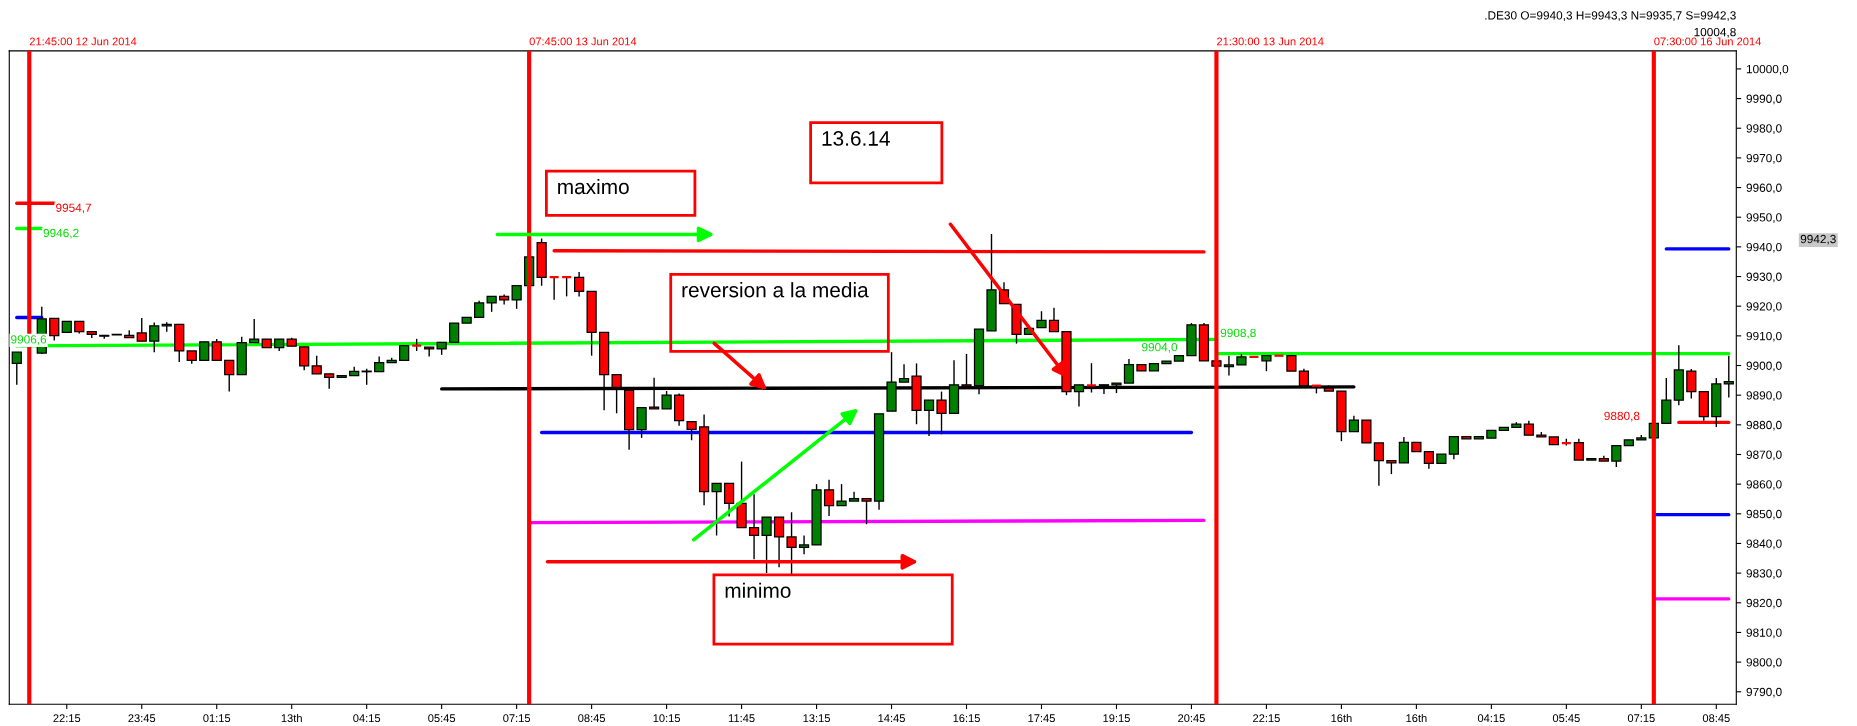  Describe the element at coordinates (1707, 41) in the screenshot. I see `text: 07:30:00 16 Jun 2014` at that location.